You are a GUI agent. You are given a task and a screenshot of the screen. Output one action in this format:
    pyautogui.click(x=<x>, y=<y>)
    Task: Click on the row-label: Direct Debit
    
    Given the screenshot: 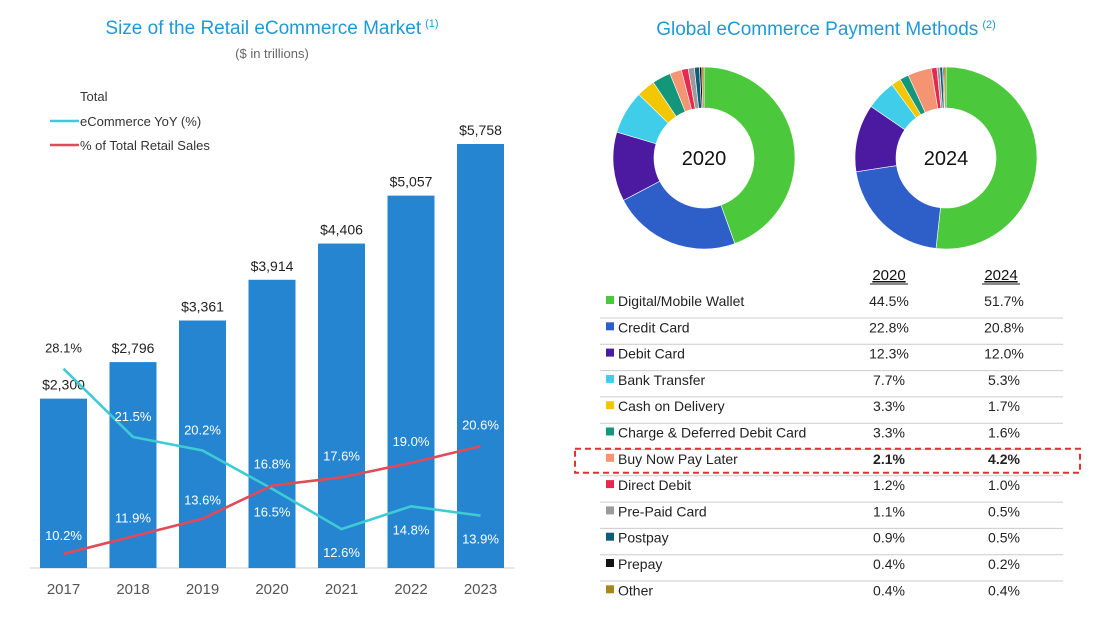 What is the action you would take?
    pyautogui.click(x=654, y=485)
    